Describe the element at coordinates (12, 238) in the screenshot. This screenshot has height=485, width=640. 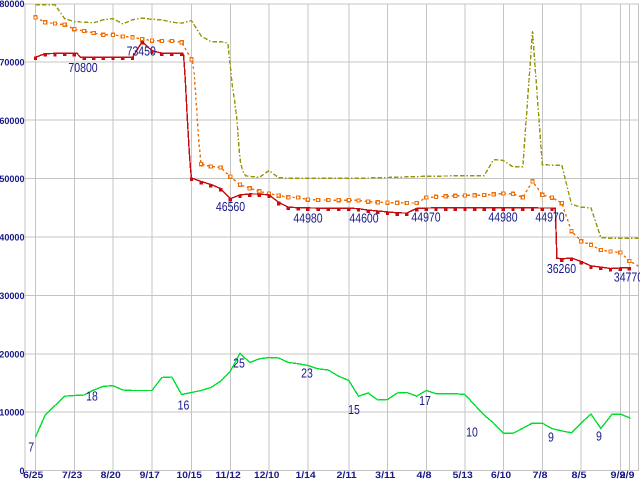
I see `svg-text: 40000` at that location.